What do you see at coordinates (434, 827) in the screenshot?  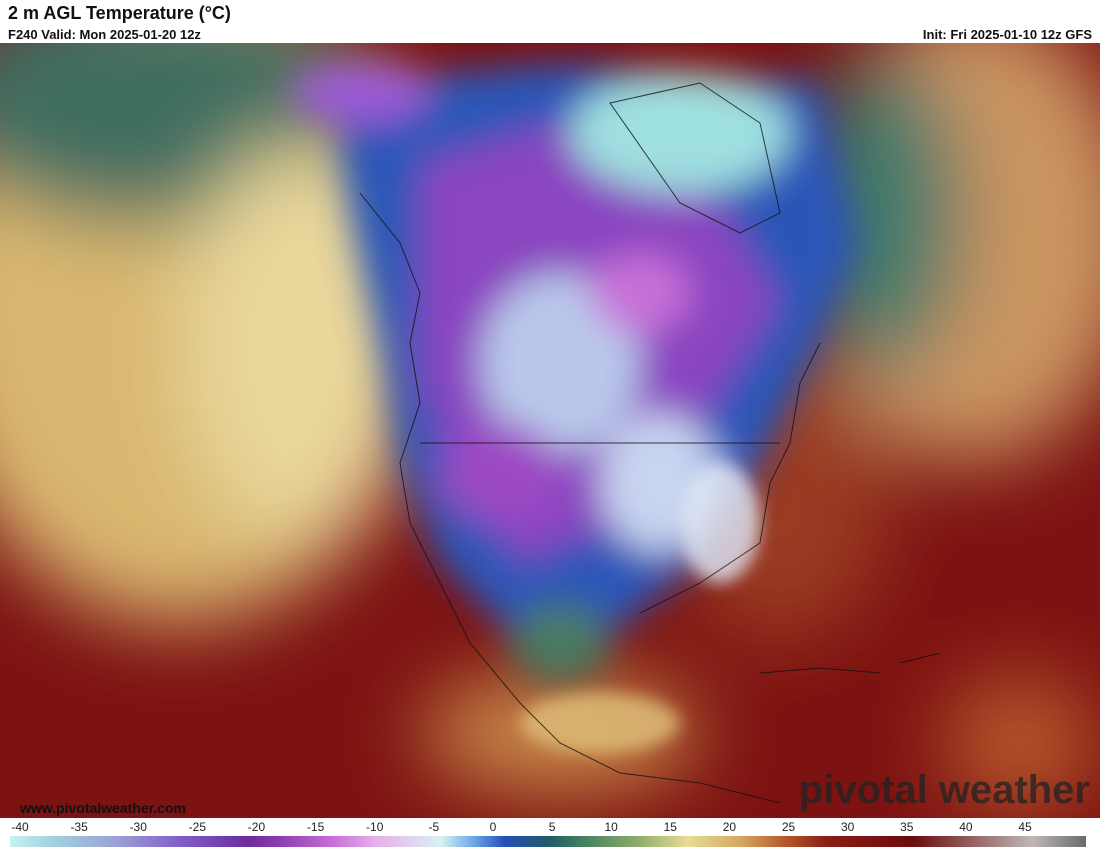 I see `colorbar-tick-label: -5` at bounding box center [434, 827].